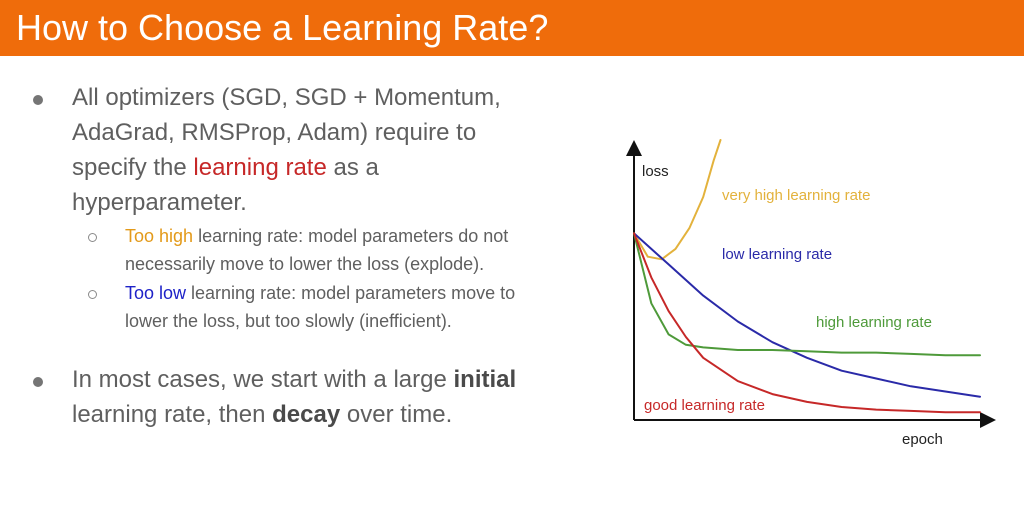 The width and height of the screenshot is (1024, 532). I want to click on series-label-0: very high learning rate, so click(796, 195).